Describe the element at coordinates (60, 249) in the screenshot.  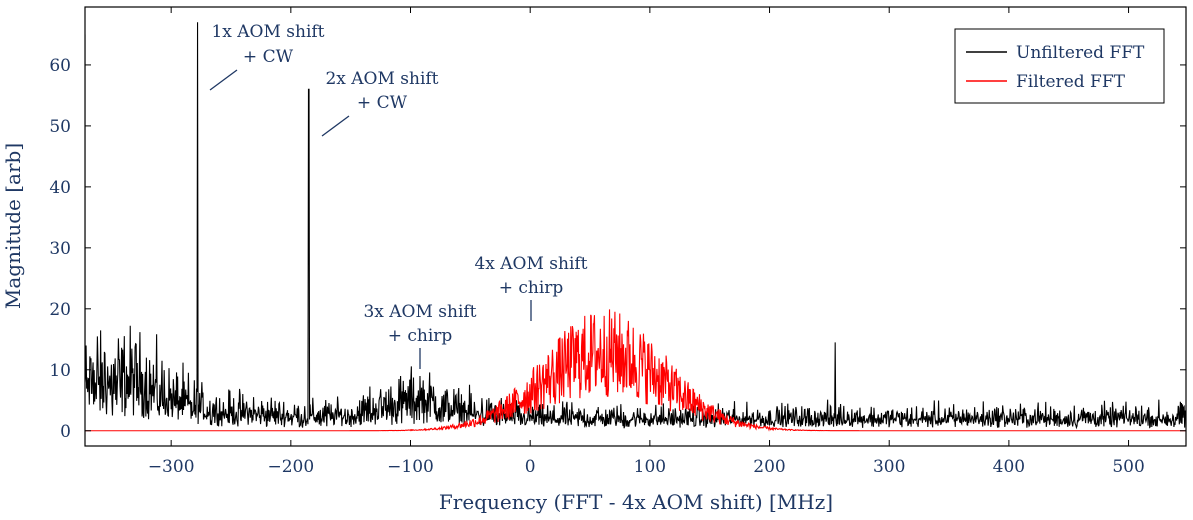
I see `y-tick-label: 30` at that location.